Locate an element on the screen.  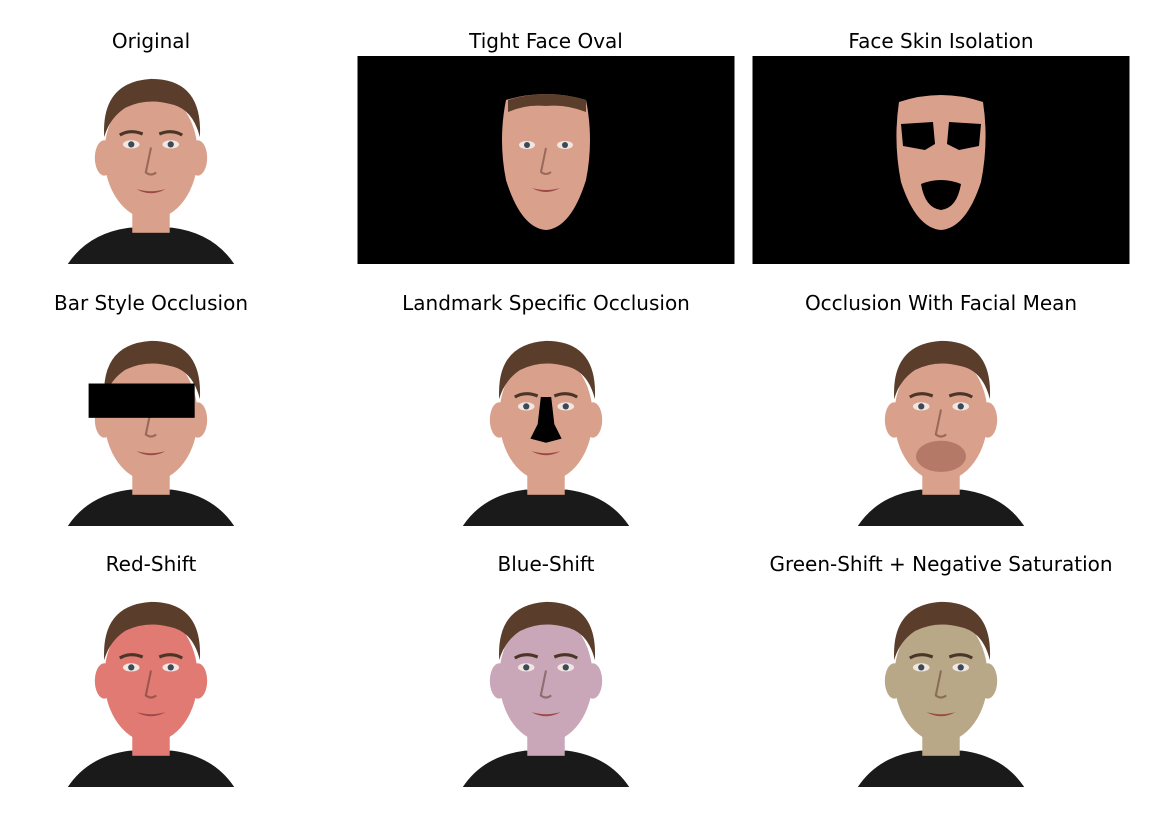
panel-blue-shift: Blue-Shift is located at coordinates (546, 680).